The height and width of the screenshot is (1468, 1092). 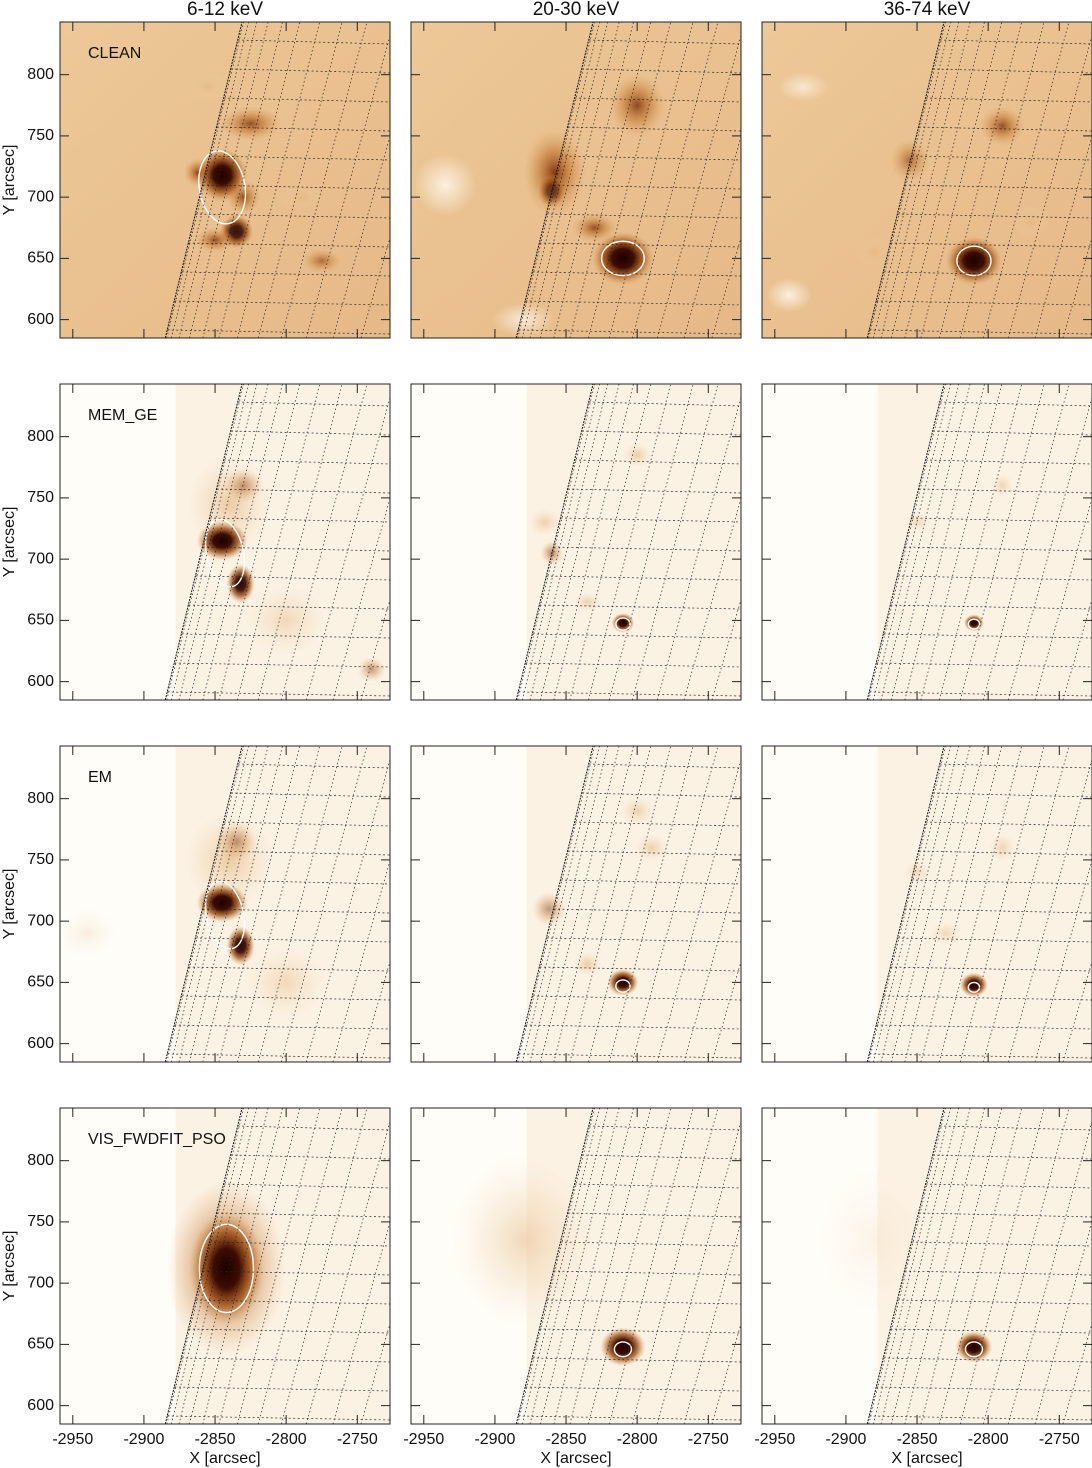 I want to click on x-tick-label: -2800, so click(x=286, y=1439).